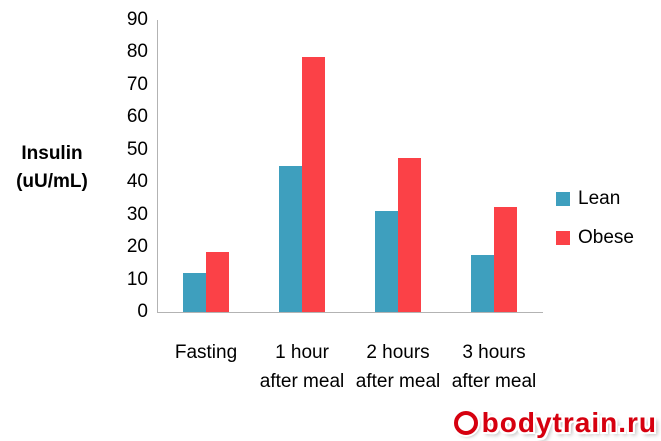 This screenshot has width=661, height=441. Describe the element at coordinates (206, 352) in the screenshot. I see `x-axis-category-label: Fasting` at that location.